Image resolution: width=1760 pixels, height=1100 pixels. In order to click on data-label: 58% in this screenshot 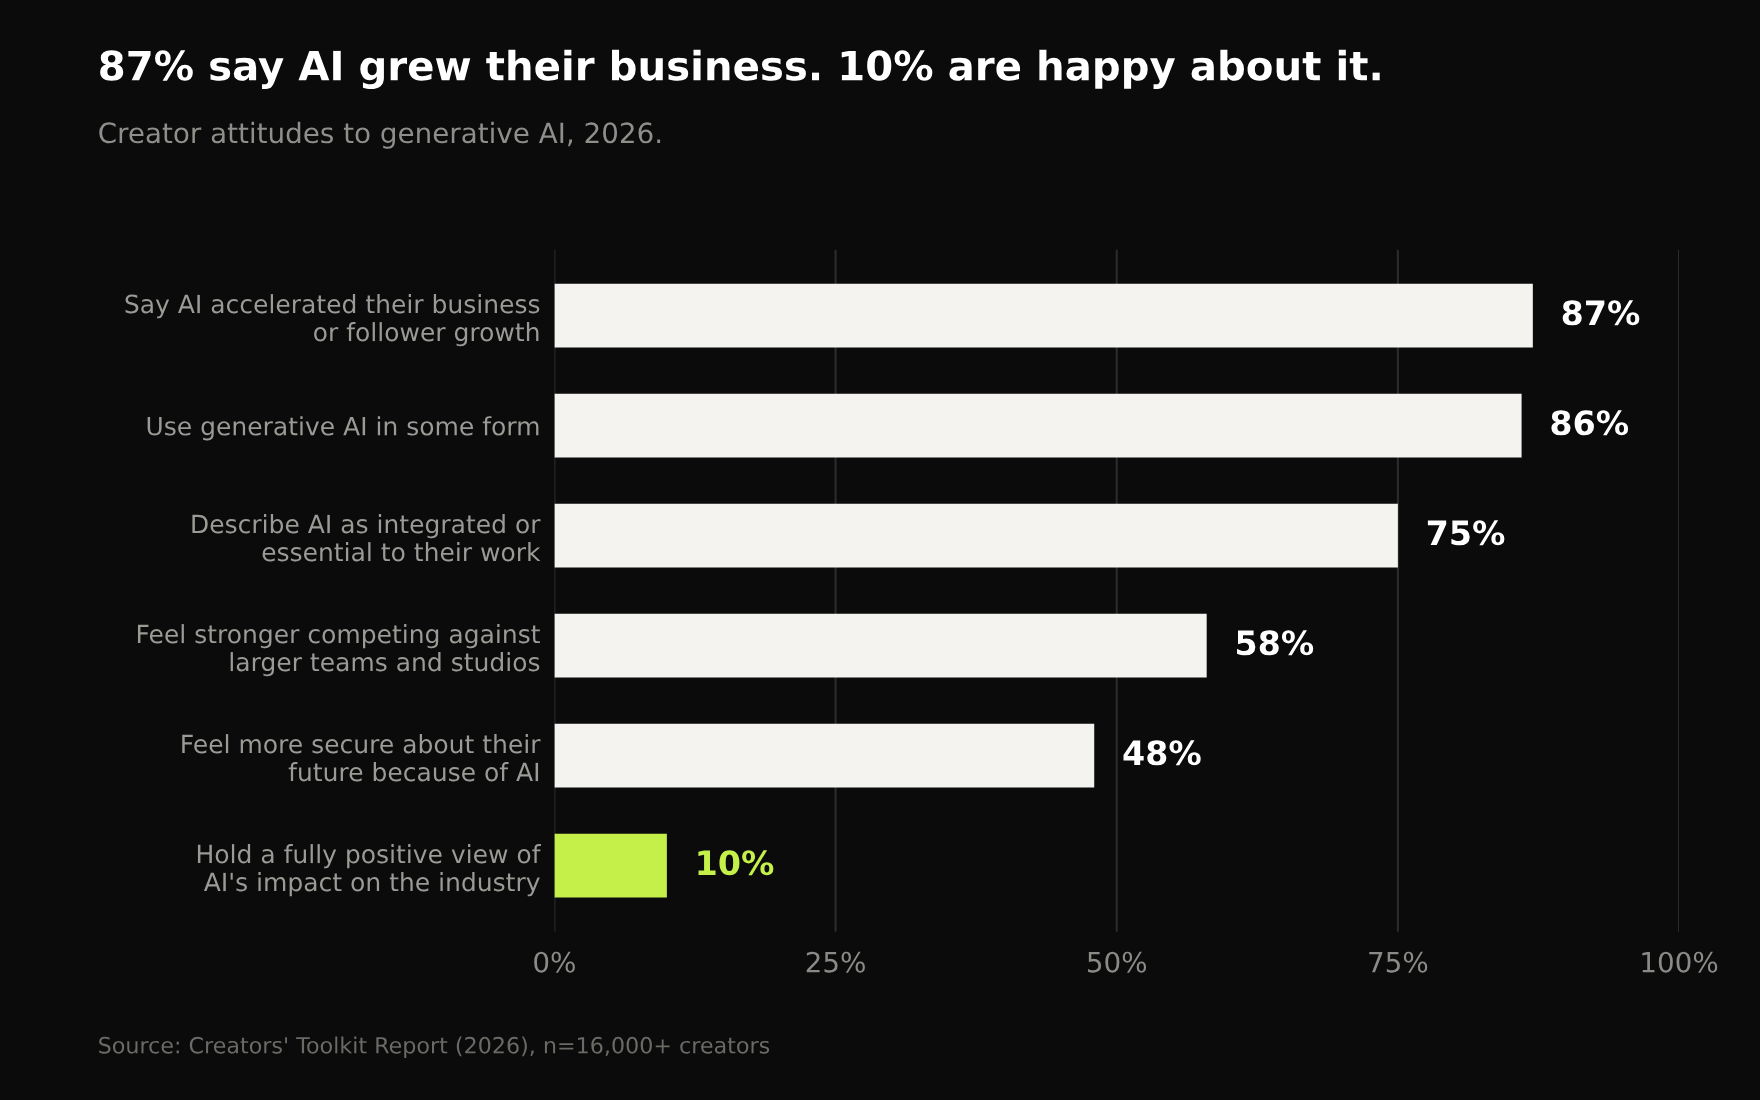, I will do `click(1275, 643)`.